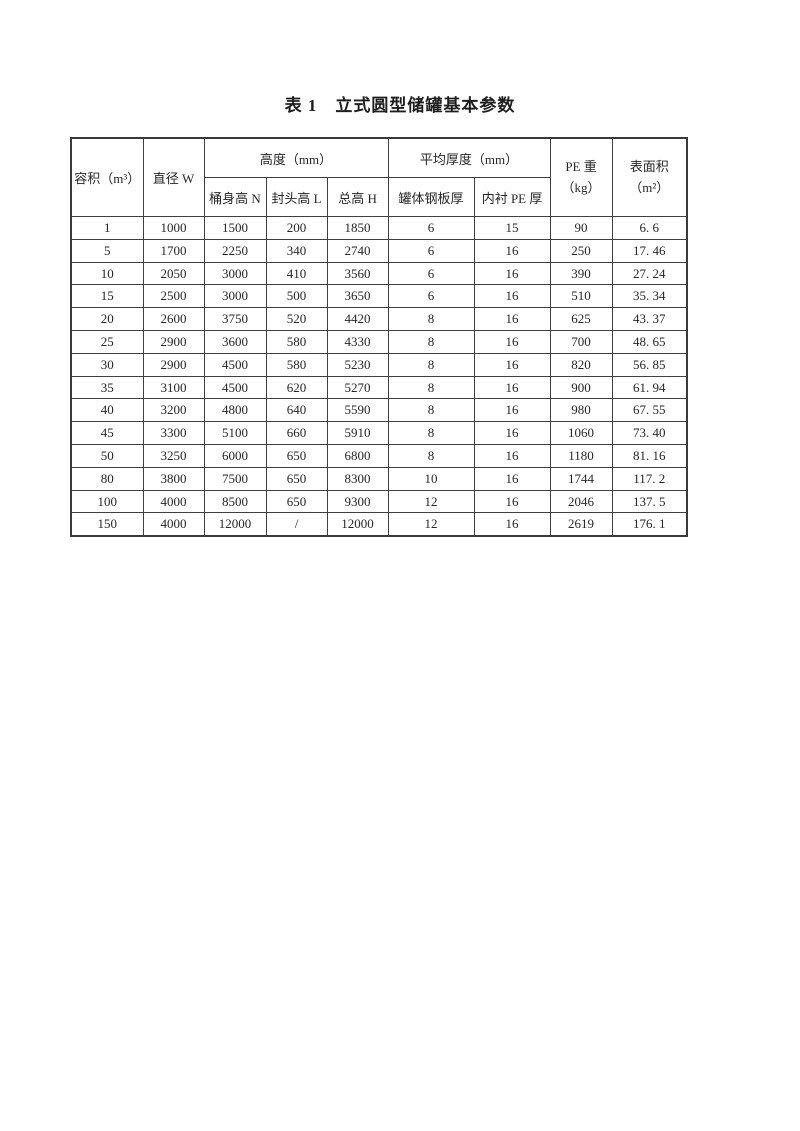  I want to click on table-cell: 500, so click(296, 296).